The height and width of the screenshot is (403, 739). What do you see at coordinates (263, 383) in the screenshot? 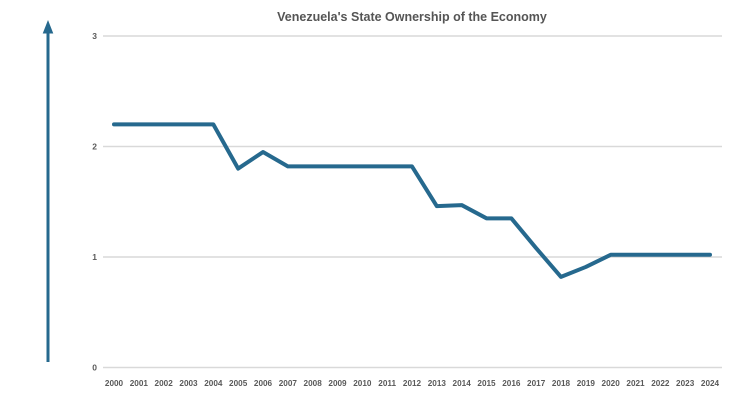
I see `svg-text: 2006` at bounding box center [263, 383].